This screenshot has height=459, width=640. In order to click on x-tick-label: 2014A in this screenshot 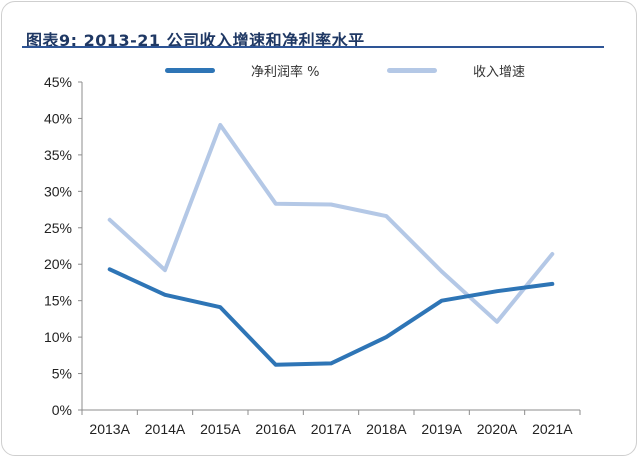, I will do `click(165, 429)`.